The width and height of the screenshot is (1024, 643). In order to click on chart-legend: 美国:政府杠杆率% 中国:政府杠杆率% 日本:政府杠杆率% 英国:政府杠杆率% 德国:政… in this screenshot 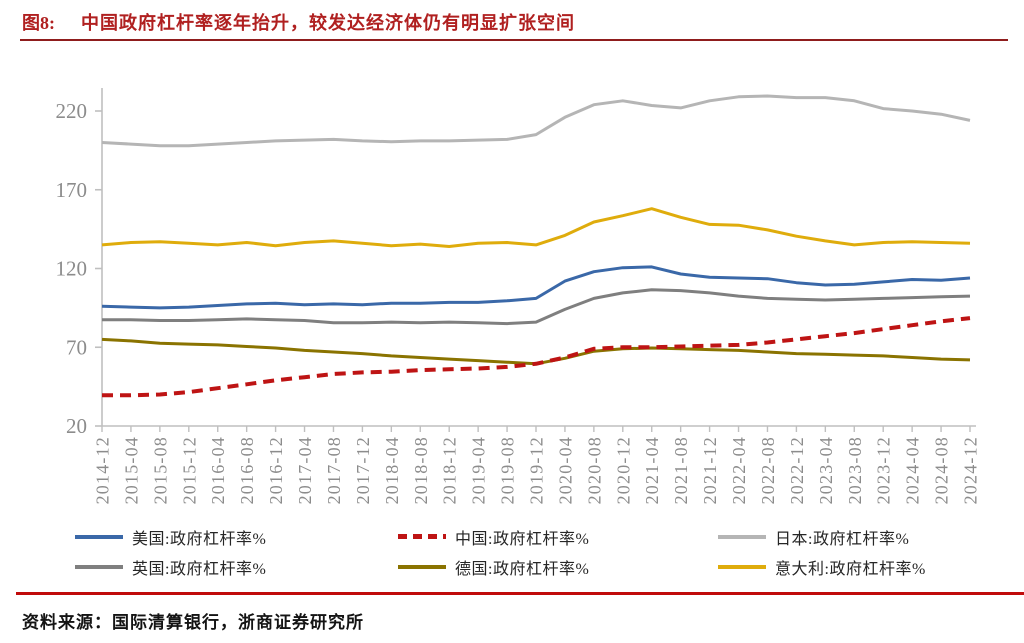, I will do `click(535, 552)`.